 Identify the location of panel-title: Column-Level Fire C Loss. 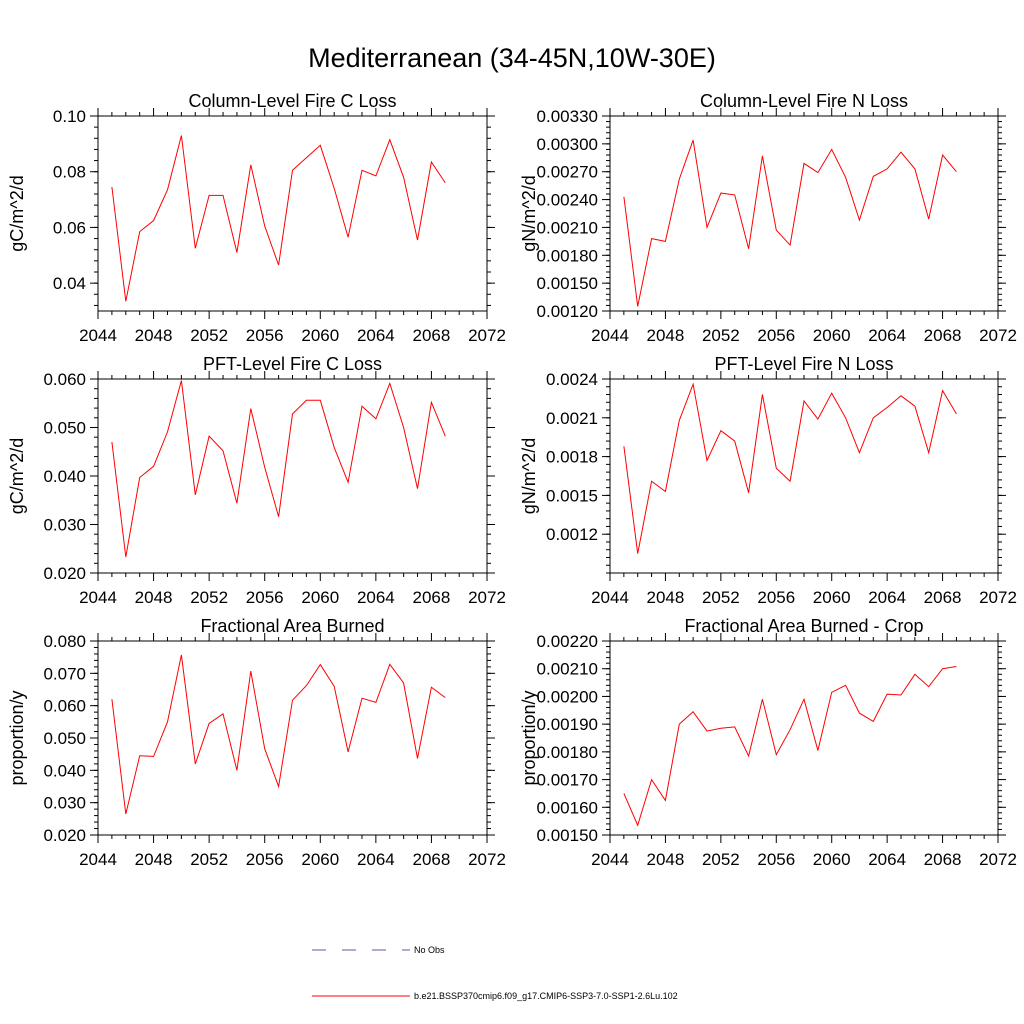
(292, 101).